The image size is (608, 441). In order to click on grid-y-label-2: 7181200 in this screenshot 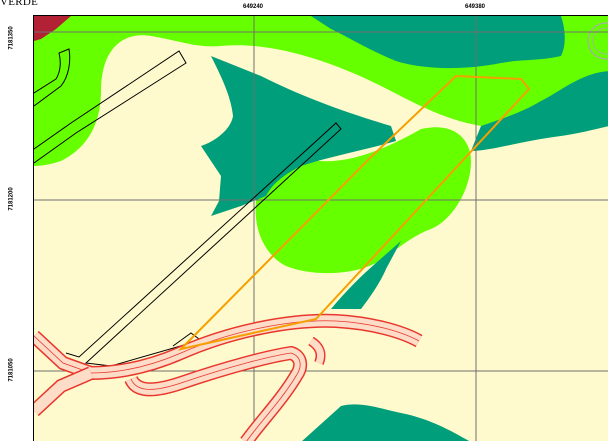, I will do `click(11, 199)`.